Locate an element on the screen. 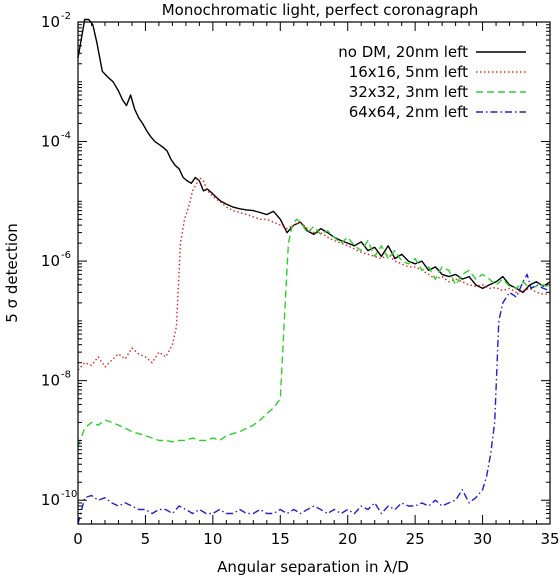  legend-label: 32x32, 3nm left is located at coordinates (408, 92).